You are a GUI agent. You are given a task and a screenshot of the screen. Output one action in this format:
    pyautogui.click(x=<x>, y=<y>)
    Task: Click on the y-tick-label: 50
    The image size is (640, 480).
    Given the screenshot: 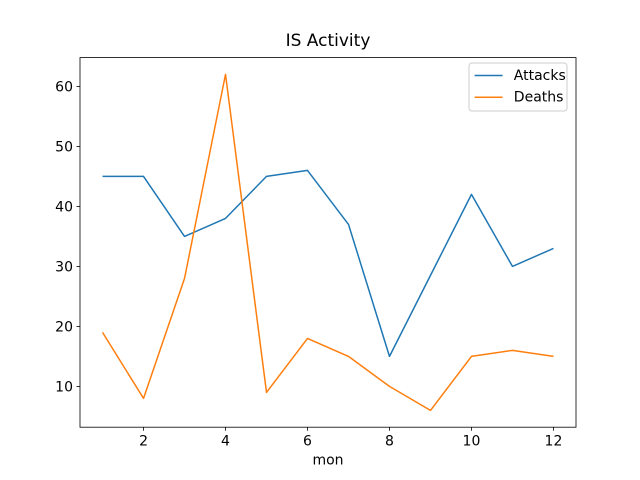 What is the action you would take?
    pyautogui.click(x=64, y=147)
    